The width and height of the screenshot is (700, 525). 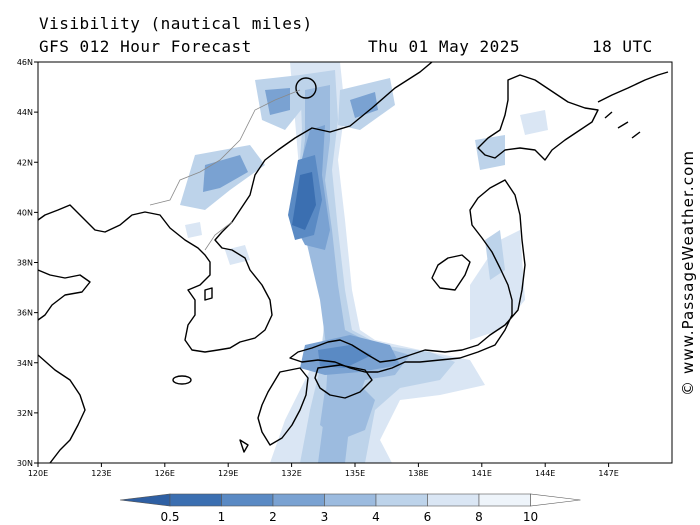 What do you see at coordinates (482, 473) in the screenshot?
I see `lon-tick-label: 141E` at bounding box center [482, 473].